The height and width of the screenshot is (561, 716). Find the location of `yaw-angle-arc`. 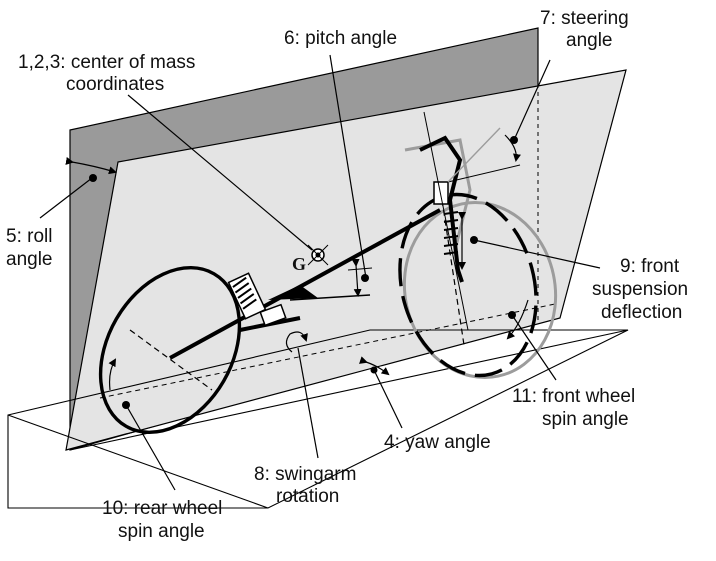

yaw-angle-arc is located at coordinates (374, 366).